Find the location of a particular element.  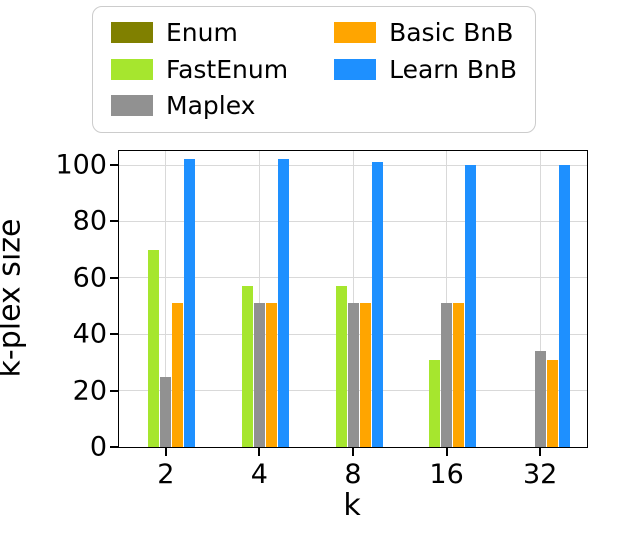

x-axis-label: k is located at coordinates (352, 505).